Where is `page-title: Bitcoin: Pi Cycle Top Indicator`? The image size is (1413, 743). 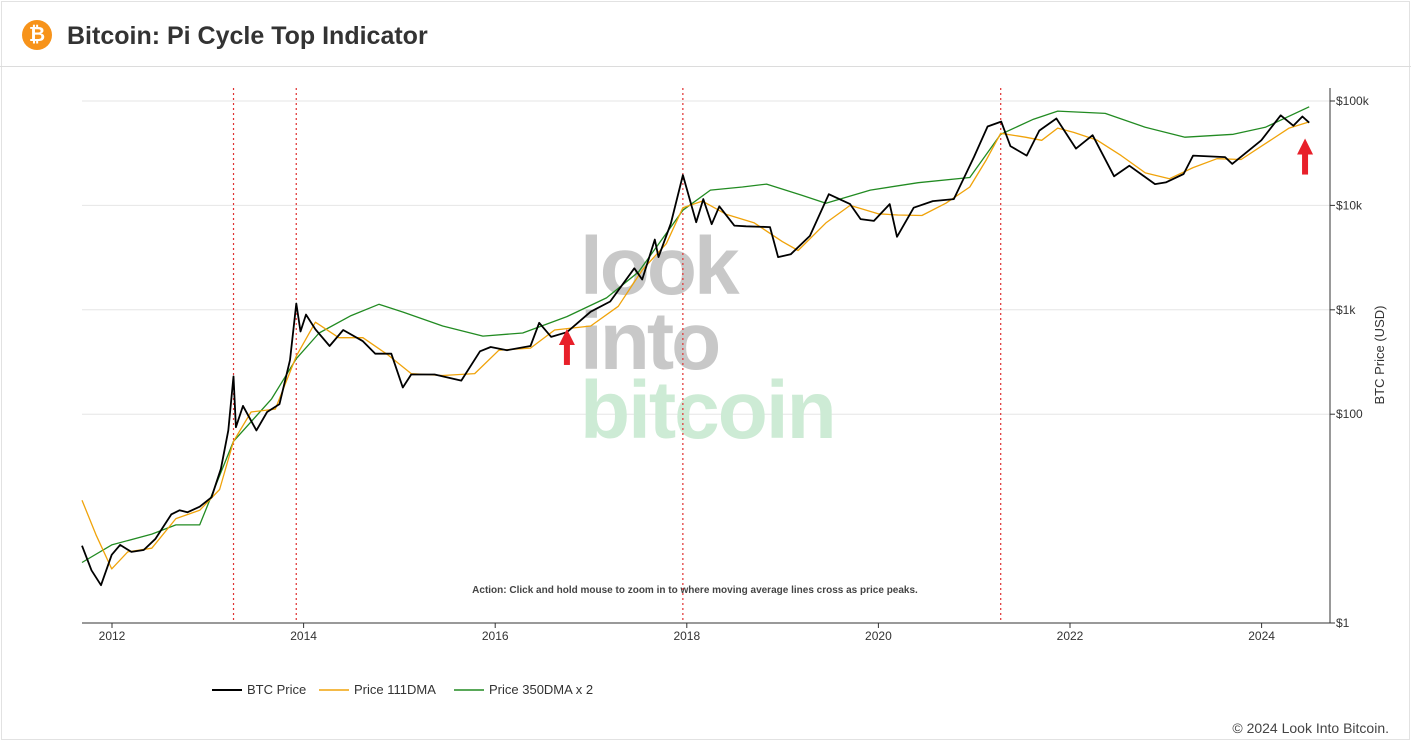
page-title: Bitcoin: Pi Cycle Top Indicator is located at coordinates (247, 36).